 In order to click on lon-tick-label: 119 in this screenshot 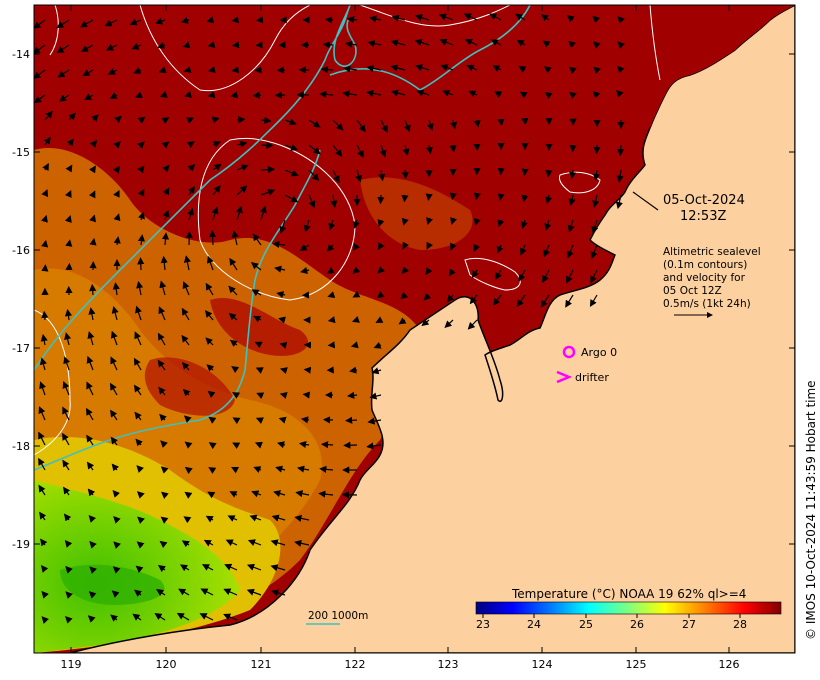, I will do `click(71, 664)`.